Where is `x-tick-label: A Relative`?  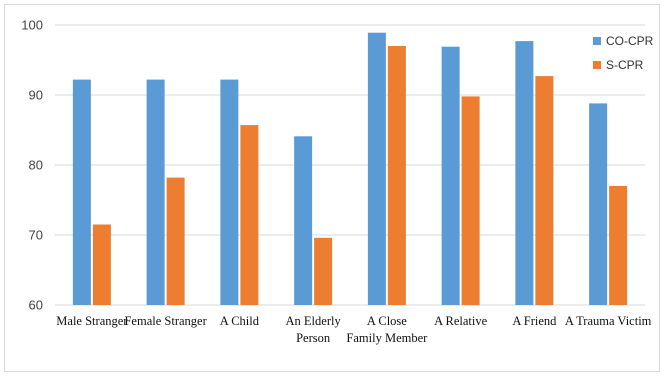
x-tick-label: A Relative is located at coordinates (461, 321).